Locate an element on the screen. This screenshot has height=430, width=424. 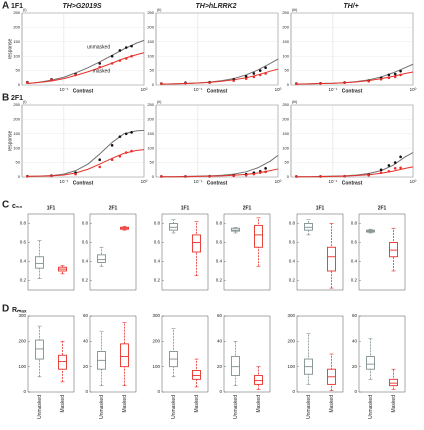
panel-label: (iii) is located at coordinates (295, 9).